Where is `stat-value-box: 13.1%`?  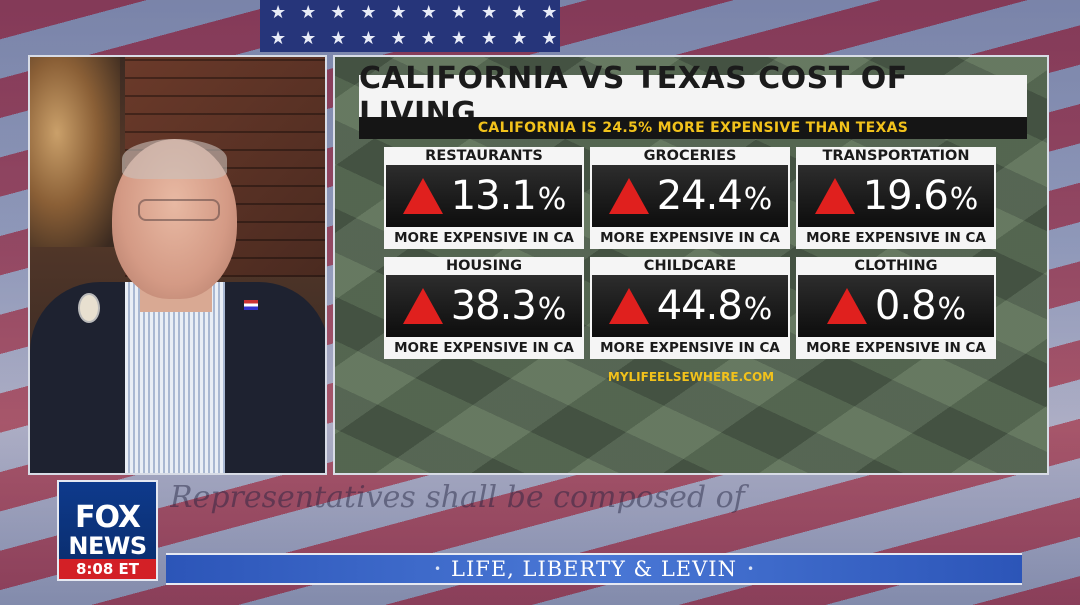
stat-value-box: 13.1% is located at coordinates (484, 196).